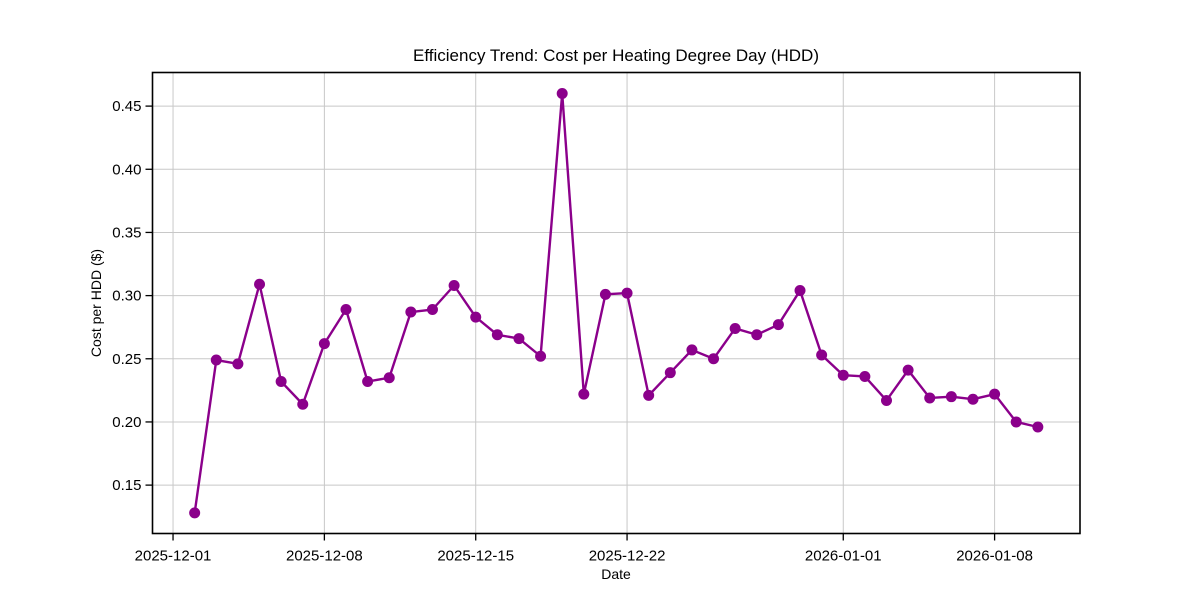 This screenshot has height=600, width=1200. Describe the element at coordinates (616, 574) in the screenshot. I see `x-axis-label: Date` at that location.